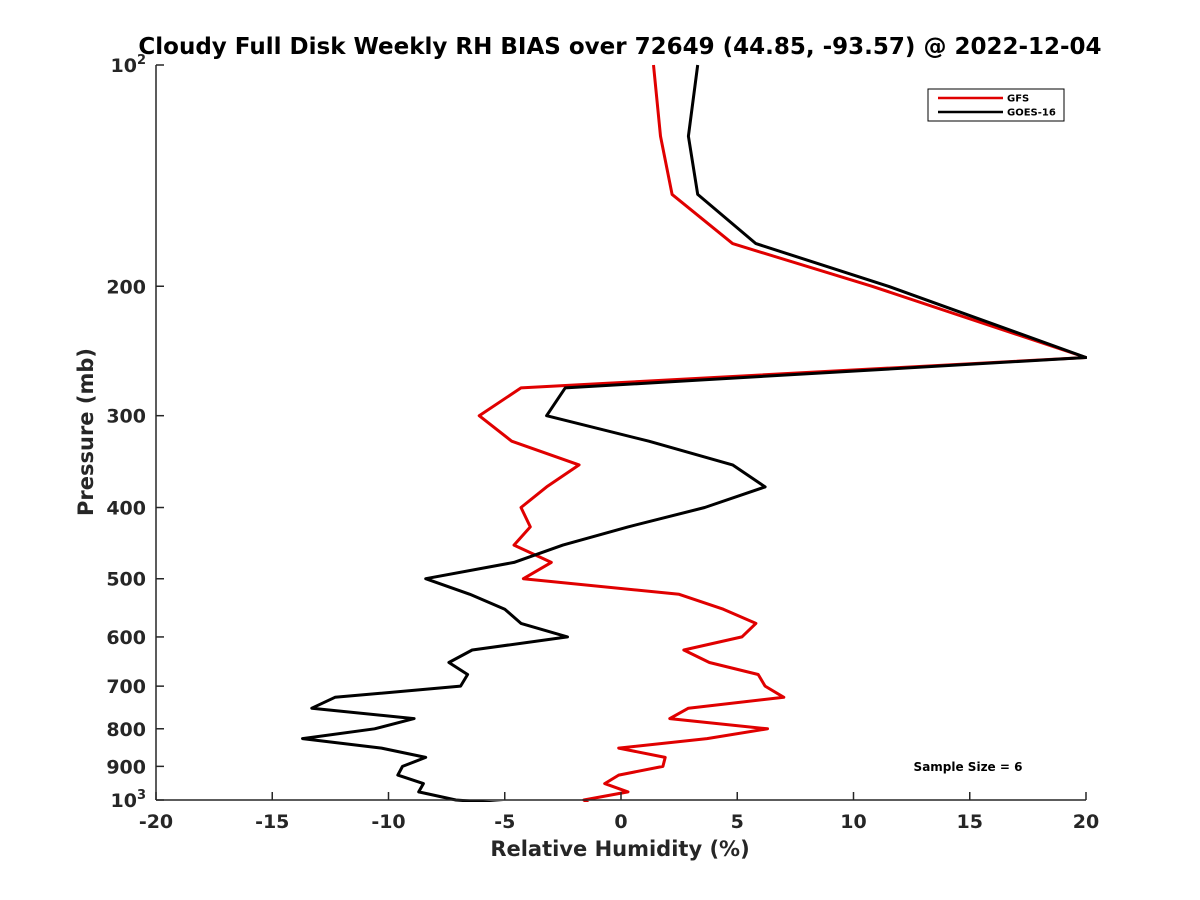  I want to click on y-tick-exponent: 2, so click(141, 60).